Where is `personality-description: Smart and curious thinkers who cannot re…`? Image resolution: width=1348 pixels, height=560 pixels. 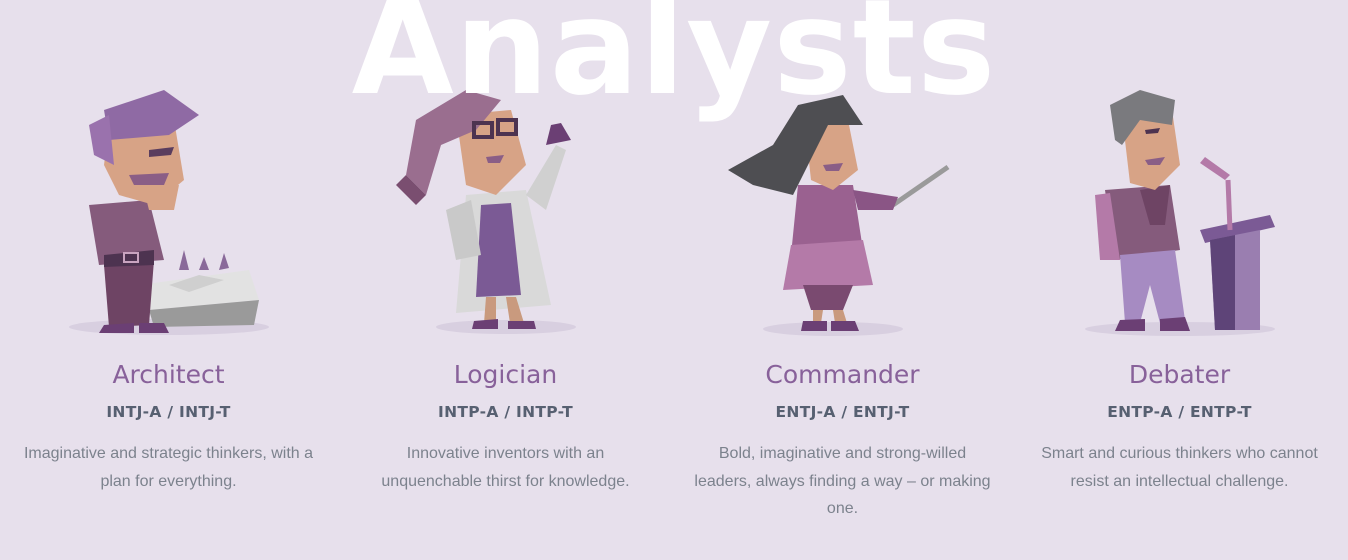
personality-description: Smart and curious thinkers who cannot re… is located at coordinates (1179, 467).